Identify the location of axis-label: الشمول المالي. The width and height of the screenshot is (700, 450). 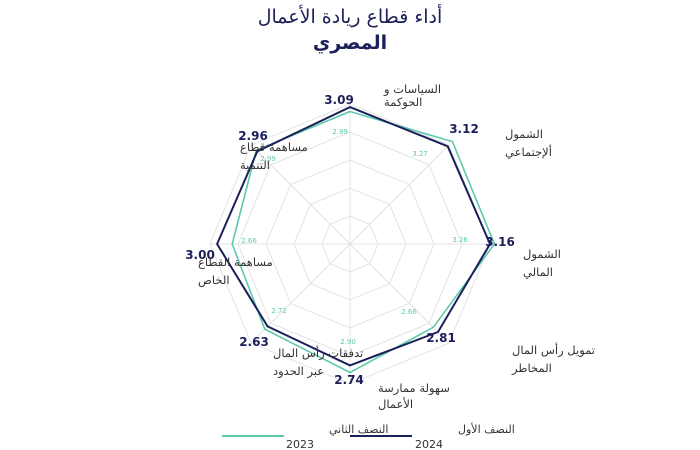
(542, 263).